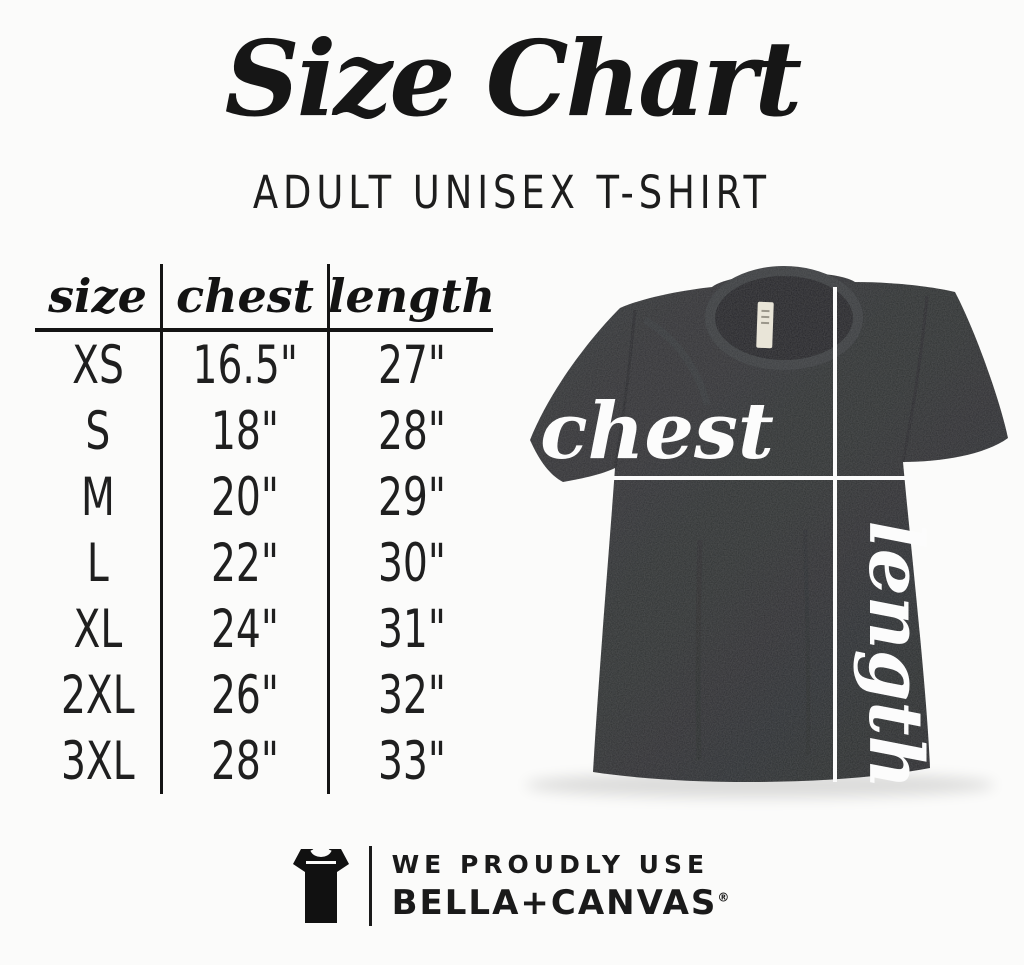 The width and height of the screenshot is (1024, 965). What do you see at coordinates (99, 365) in the screenshot?
I see `table-row-xs-size: XS` at bounding box center [99, 365].